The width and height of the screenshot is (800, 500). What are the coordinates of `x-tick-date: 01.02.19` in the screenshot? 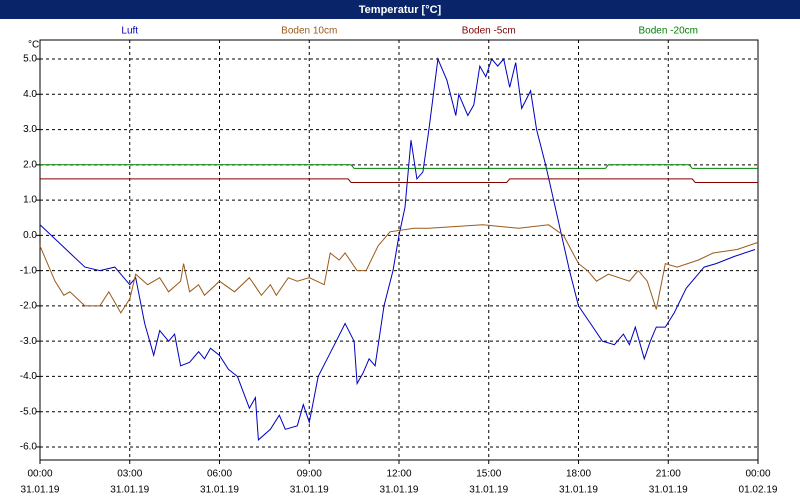 It's located at (758, 490).